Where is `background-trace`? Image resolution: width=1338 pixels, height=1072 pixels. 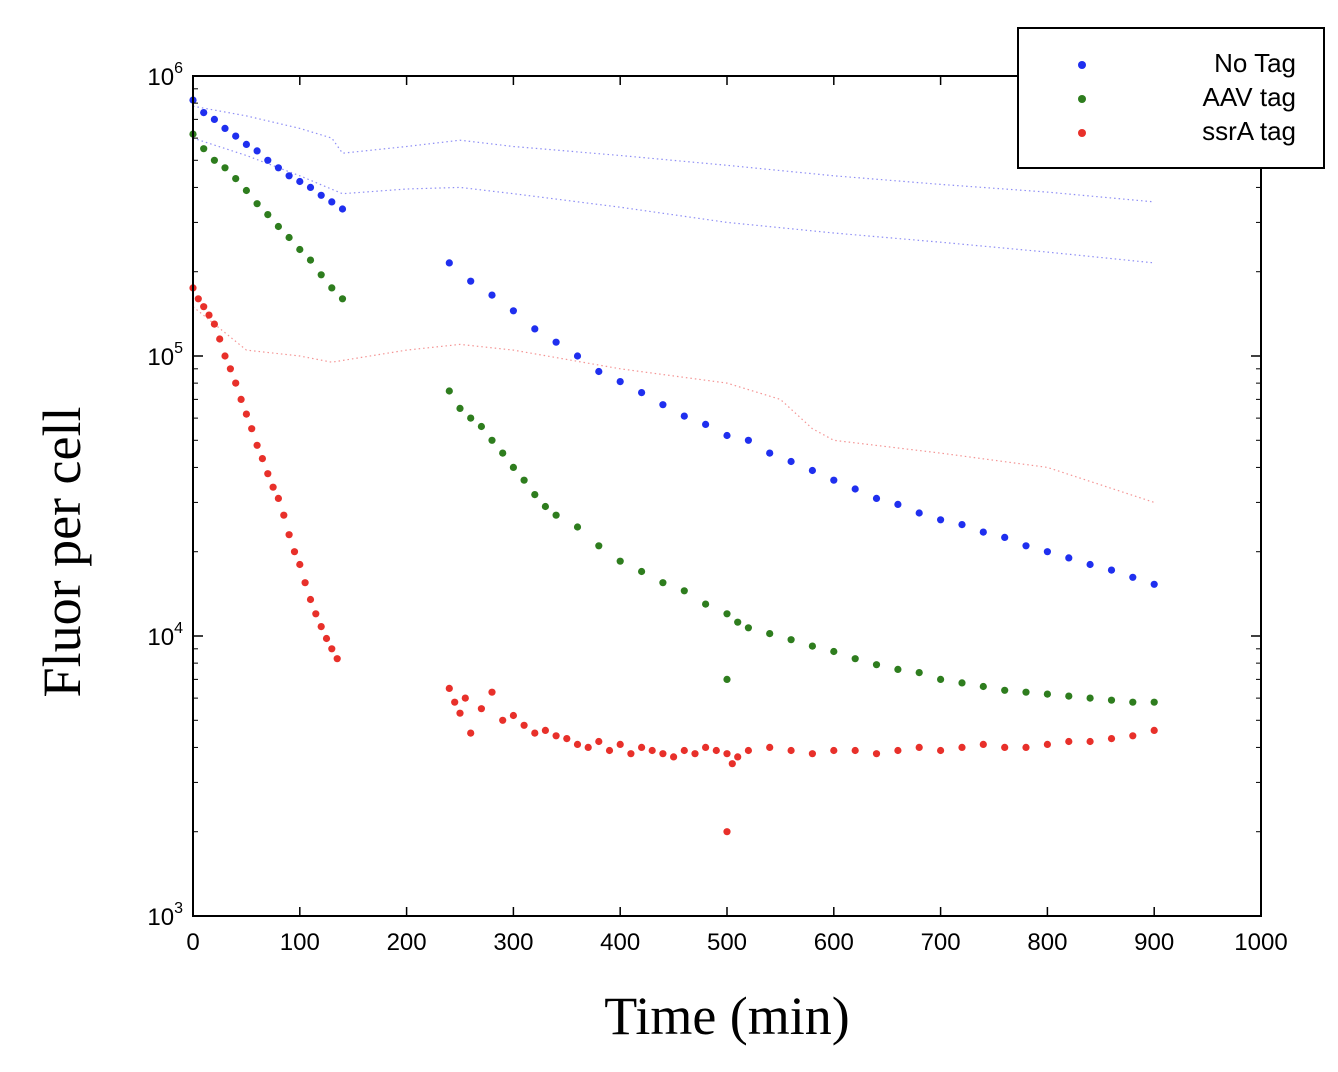 background-trace is located at coordinates (673, 404).